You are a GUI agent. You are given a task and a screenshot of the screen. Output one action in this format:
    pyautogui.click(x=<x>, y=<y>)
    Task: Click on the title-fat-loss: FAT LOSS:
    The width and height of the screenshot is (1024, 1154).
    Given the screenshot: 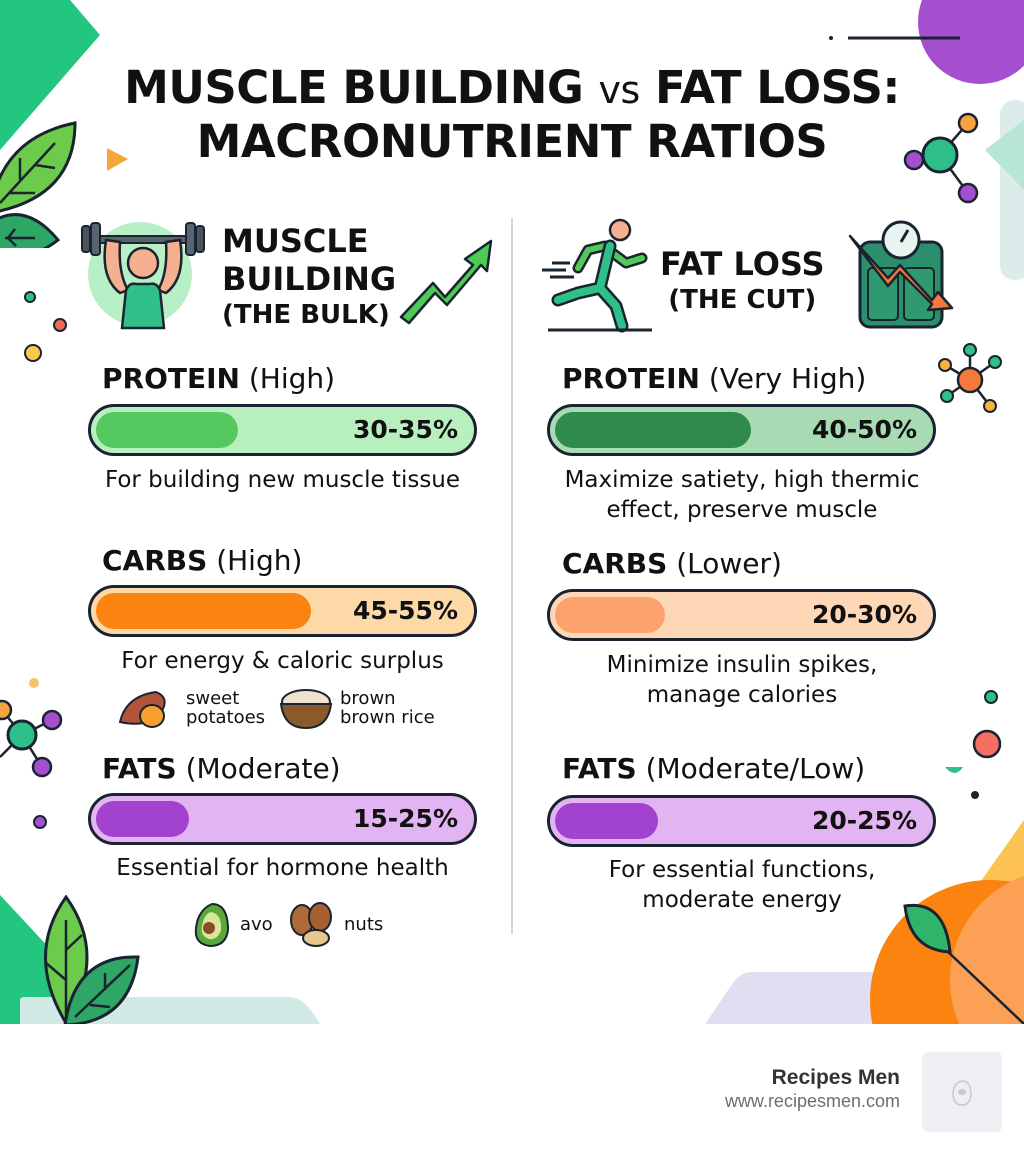 What is the action you would take?
    pyautogui.click(x=777, y=87)
    